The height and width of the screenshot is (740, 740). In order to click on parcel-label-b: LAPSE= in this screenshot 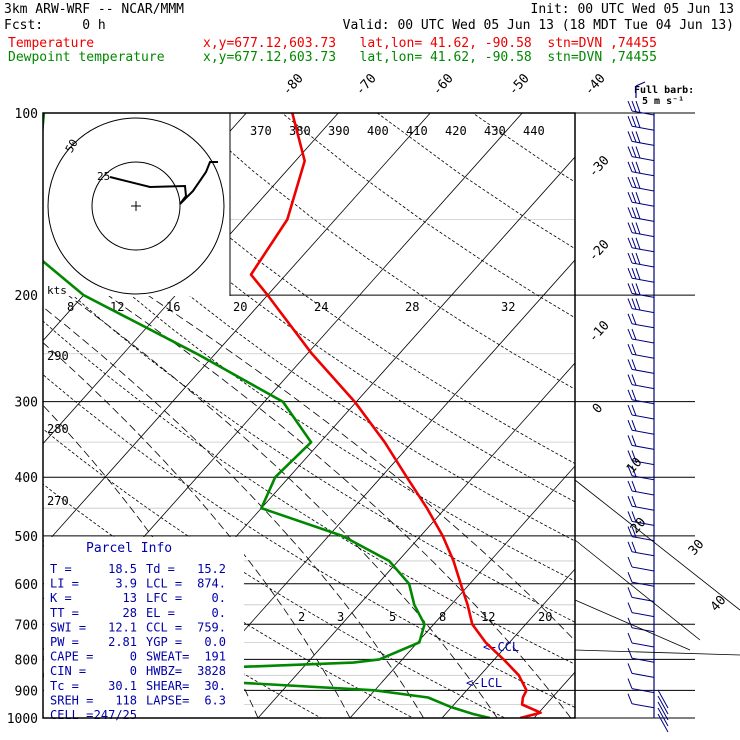, I will do `click(167, 700)`.